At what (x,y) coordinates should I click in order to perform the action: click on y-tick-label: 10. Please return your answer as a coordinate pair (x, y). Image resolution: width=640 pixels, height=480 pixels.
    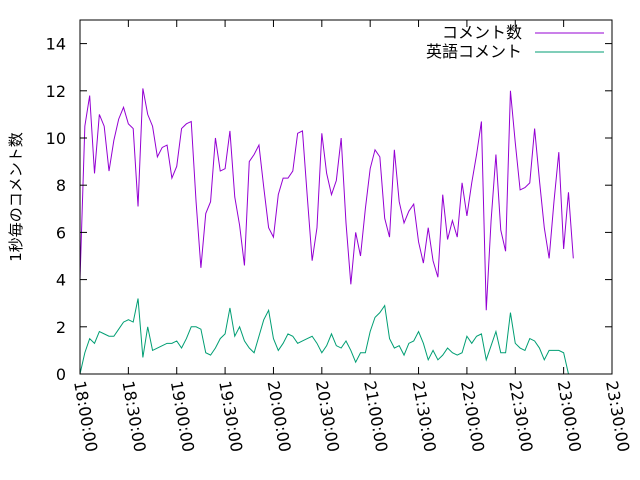
    Looking at the image, I should click on (56, 138).